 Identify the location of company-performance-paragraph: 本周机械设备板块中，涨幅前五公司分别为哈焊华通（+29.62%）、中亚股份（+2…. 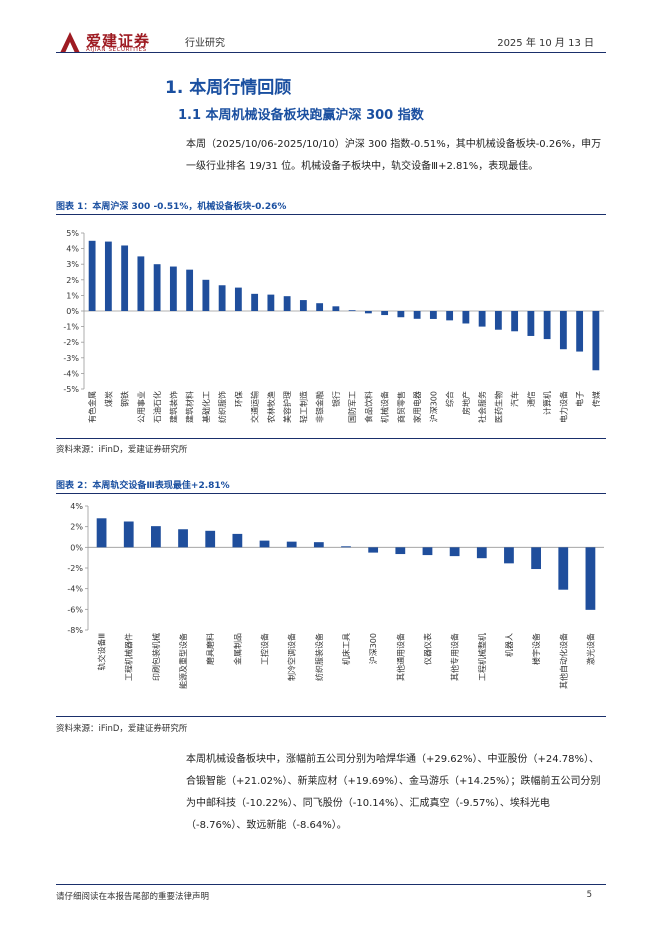
(393, 792).